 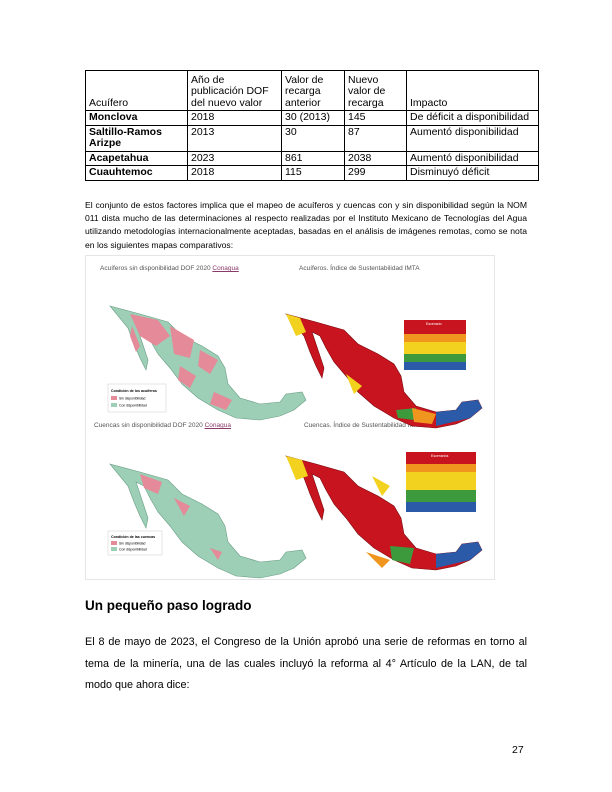 I want to click on table-cell: De déficit a disponibilidad, so click(x=472, y=118).